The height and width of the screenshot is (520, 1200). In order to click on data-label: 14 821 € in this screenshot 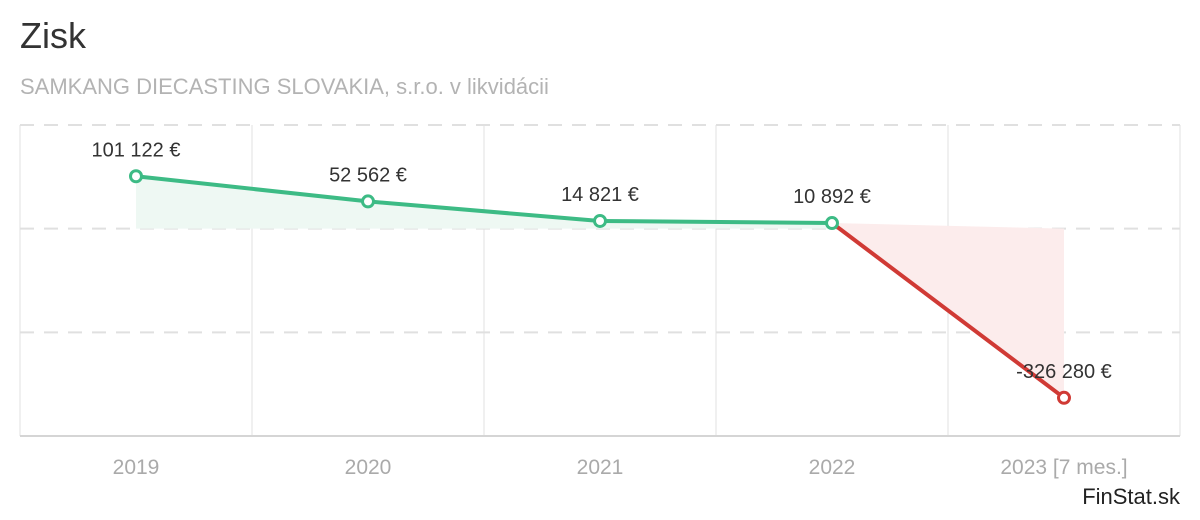, I will do `click(600, 195)`.